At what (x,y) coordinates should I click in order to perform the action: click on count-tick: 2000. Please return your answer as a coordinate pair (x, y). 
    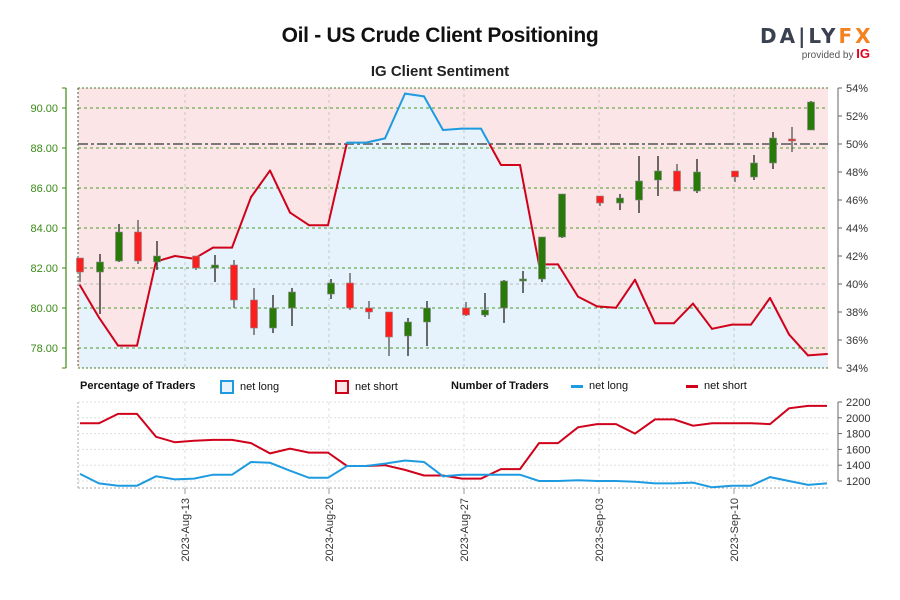
    Looking at the image, I should click on (858, 419).